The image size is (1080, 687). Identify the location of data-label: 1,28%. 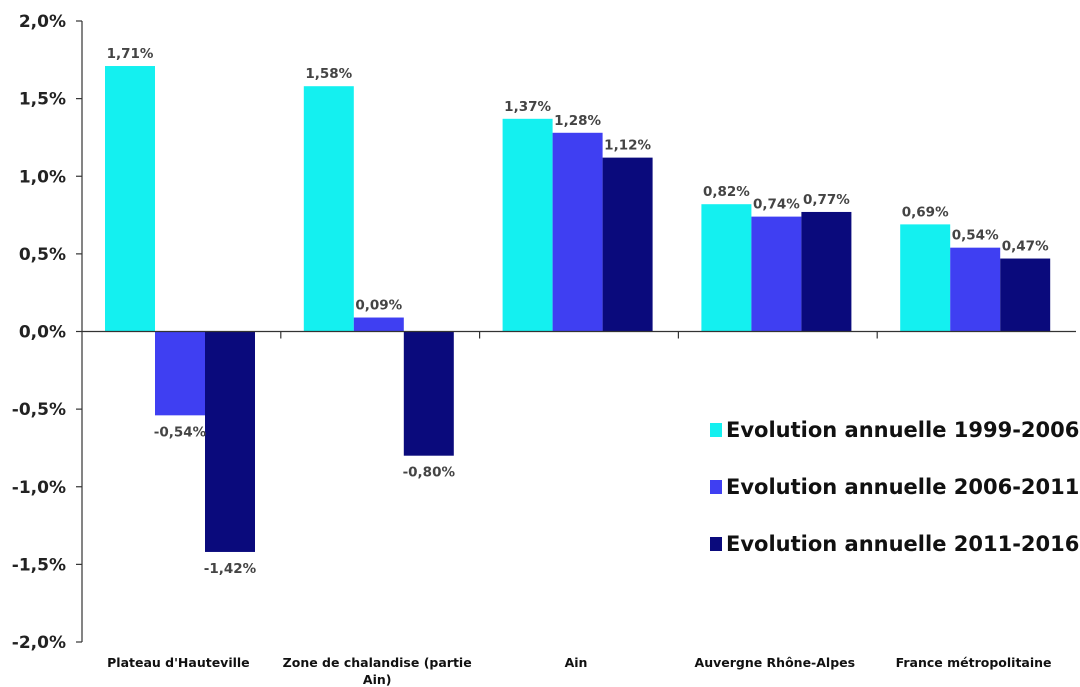
(577, 121).